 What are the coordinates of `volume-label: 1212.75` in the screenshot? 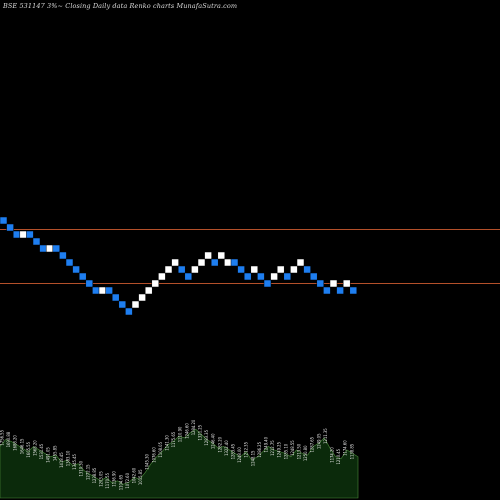 It's located at (272, 448).